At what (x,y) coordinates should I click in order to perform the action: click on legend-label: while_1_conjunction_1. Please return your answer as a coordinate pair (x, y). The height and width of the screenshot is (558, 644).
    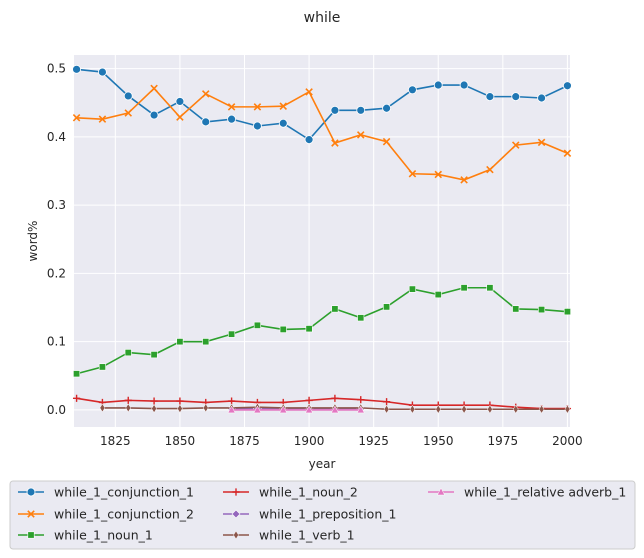
    Looking at the image, I should click on (124, 492).